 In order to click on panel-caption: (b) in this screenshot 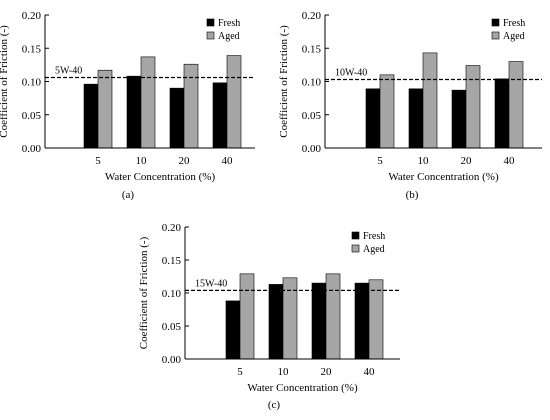, I will do `click(412, 195)`.